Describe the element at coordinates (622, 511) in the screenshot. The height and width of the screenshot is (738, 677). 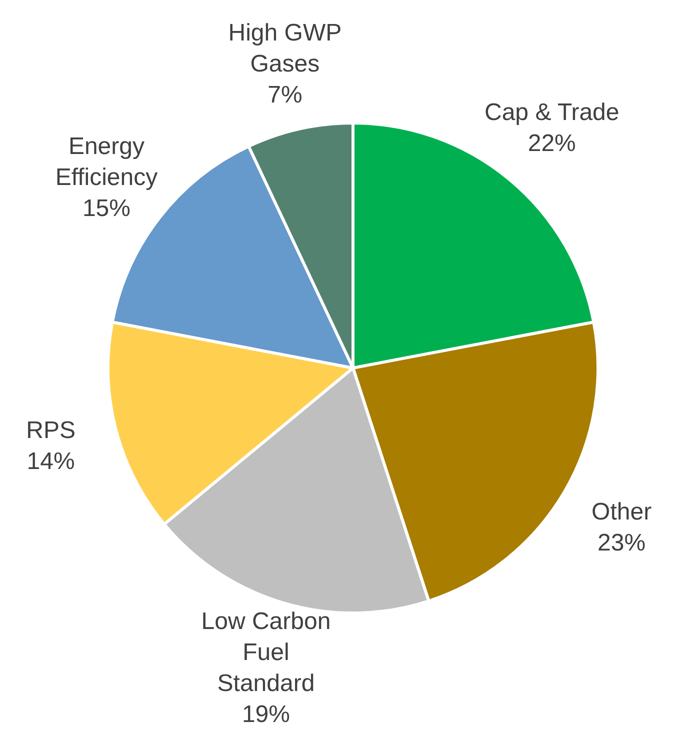
I see `slice-label: Other` at that location.